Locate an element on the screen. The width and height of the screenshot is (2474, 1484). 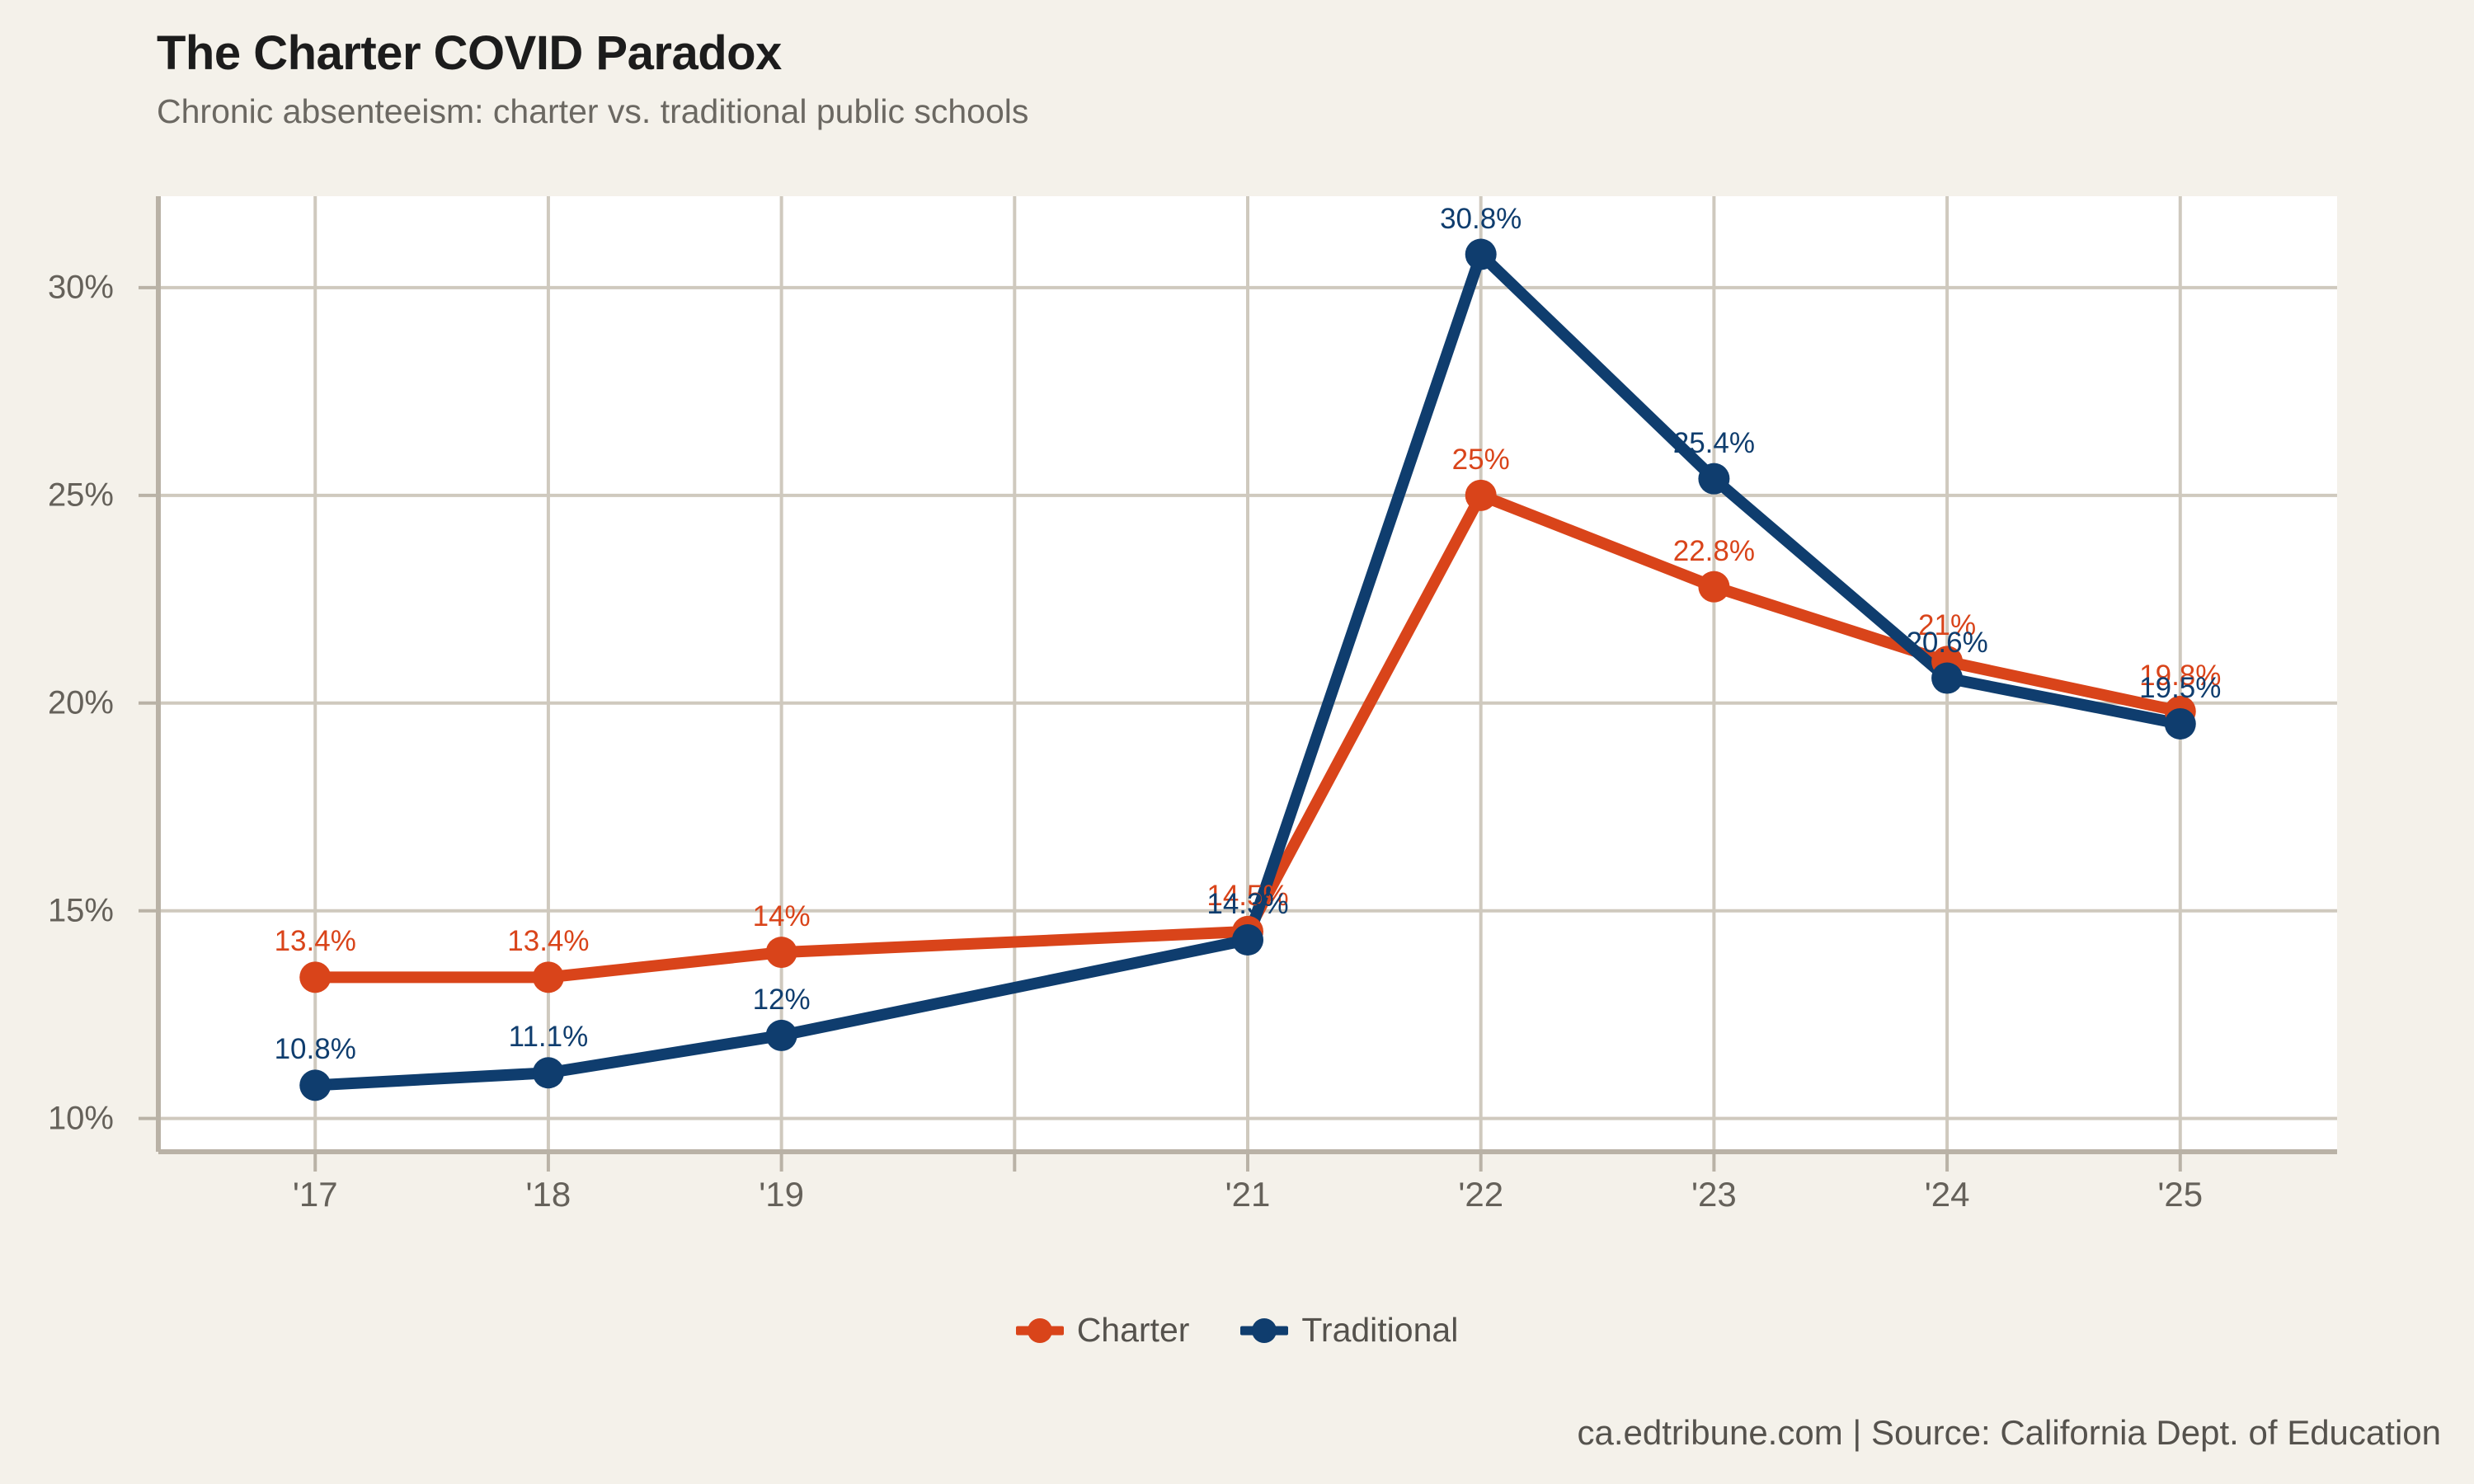
x-tick-label: '21 is located at coordinates (1248, 1194).